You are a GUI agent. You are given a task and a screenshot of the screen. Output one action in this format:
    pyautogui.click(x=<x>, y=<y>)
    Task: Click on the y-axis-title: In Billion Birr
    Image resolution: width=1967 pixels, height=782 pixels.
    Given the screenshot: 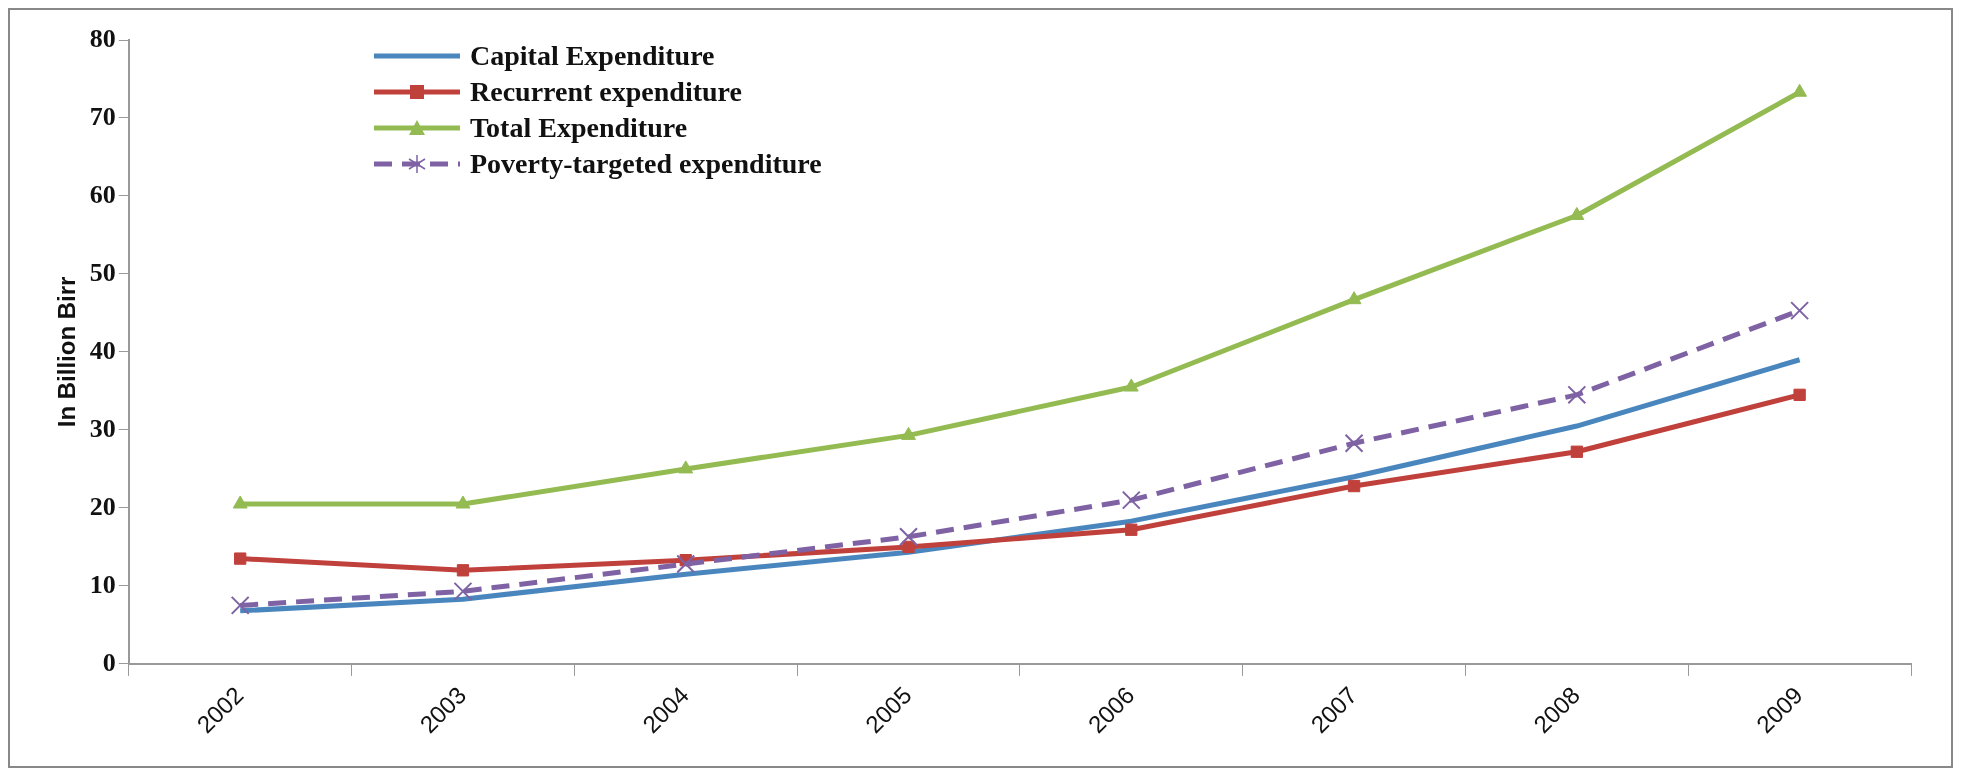 What is the action you would take?
    pyautogui.click(x=67, y=352)
    